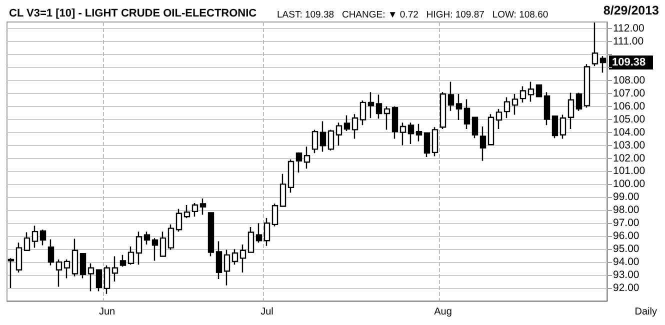  What do you see at coordinates (133, 14) in the screenshot?
I see `chart-title: CL V3=1 [10] - LIGHT CRUDE OIL-ELECTRONIC` at bounding box center [133, 14].